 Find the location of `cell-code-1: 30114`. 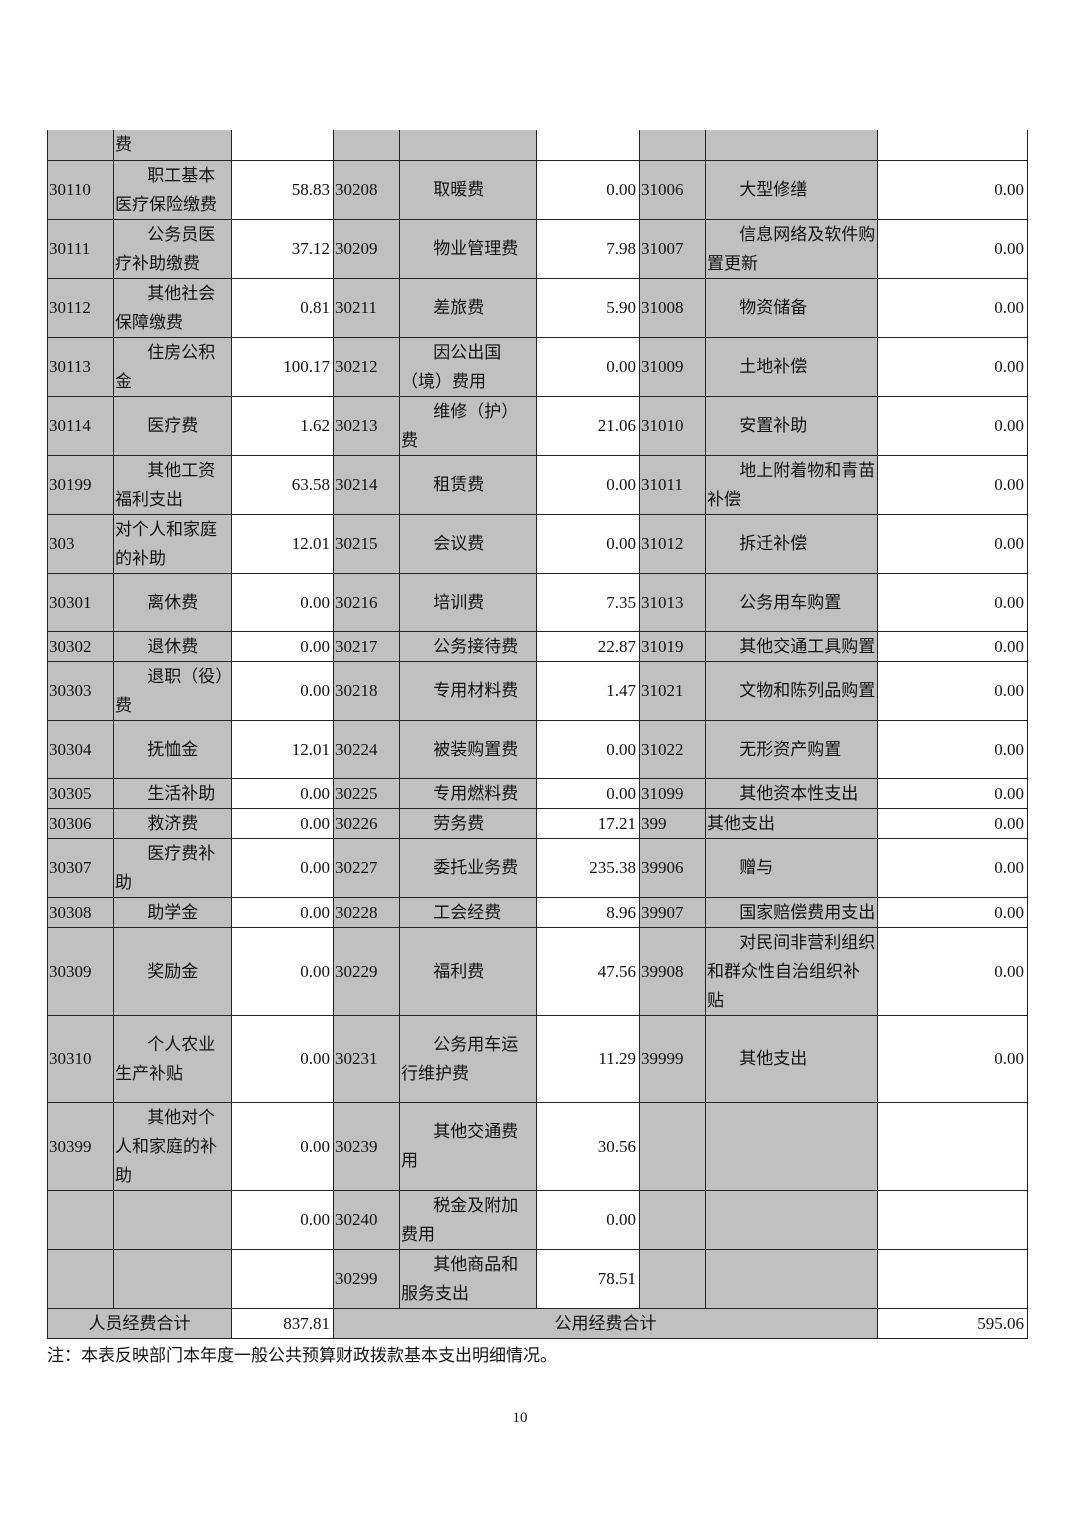

cell-code-1: 30114 is located at coordinates (80, 425).